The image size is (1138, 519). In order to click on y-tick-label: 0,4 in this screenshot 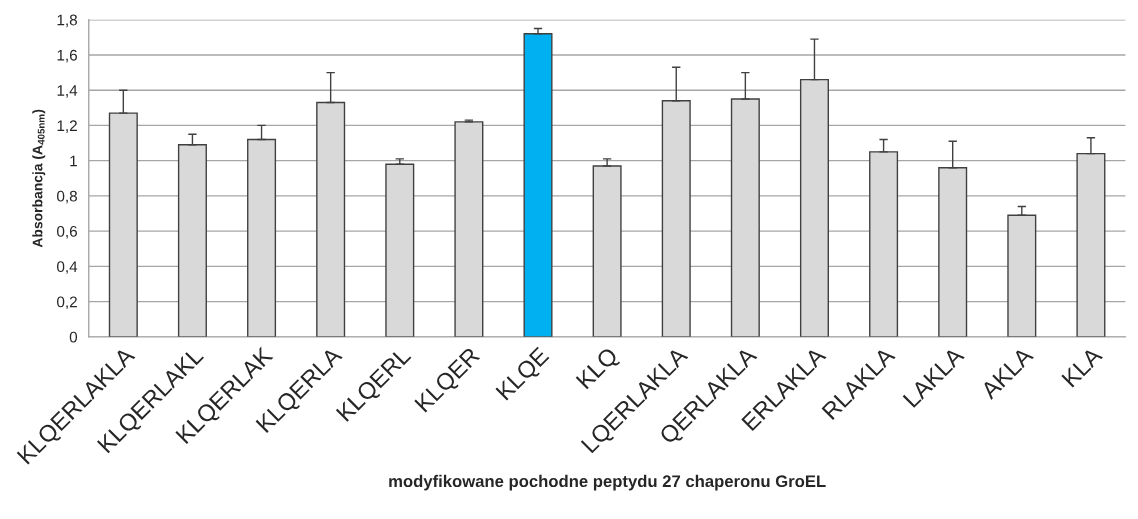, I will do `click(67, 267)`.